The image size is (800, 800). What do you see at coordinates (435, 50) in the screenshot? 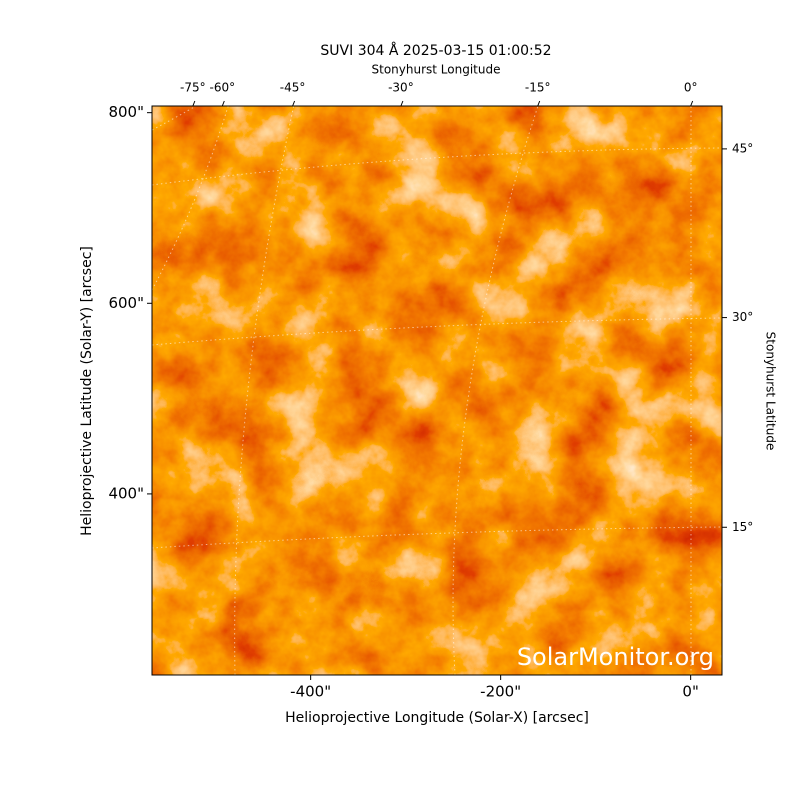
I see `chart-title: SUVI 304 Å 2025-03-15 01:00:52` at bounding box center [435, 50].